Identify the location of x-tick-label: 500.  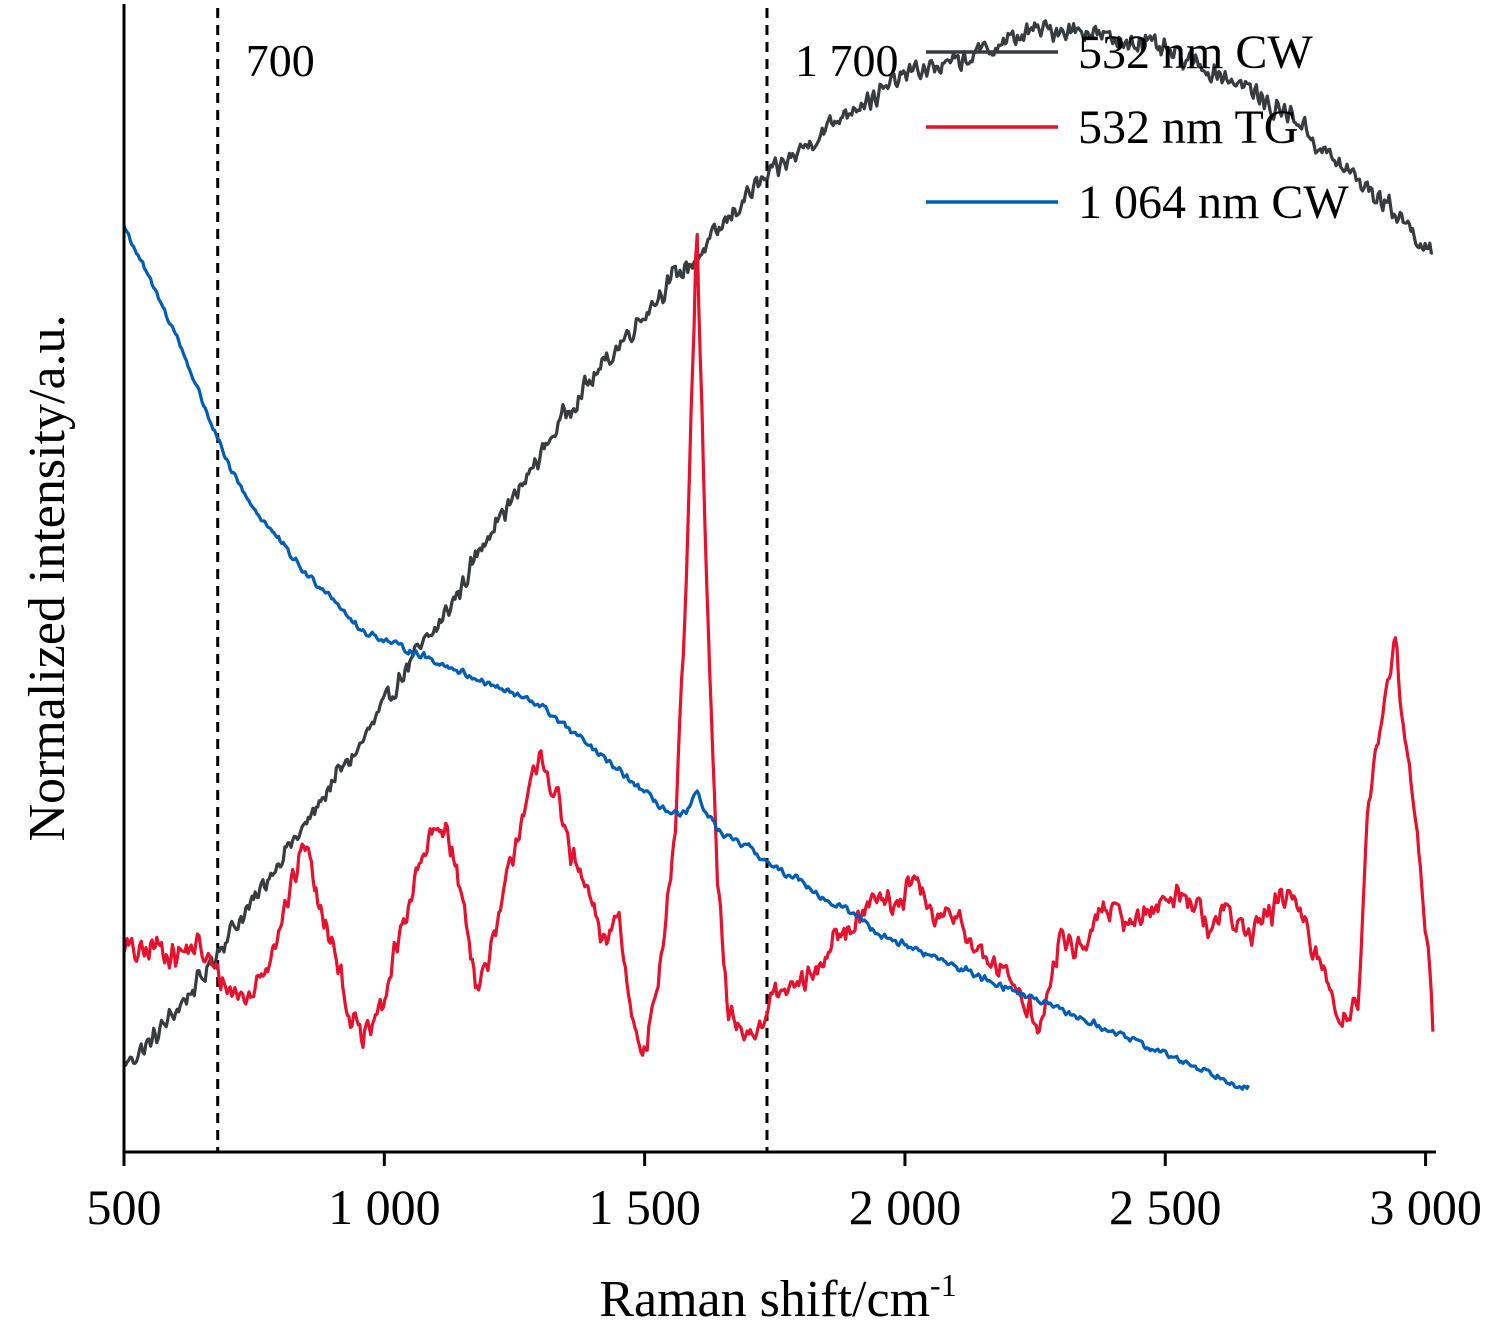
(124, 1207).